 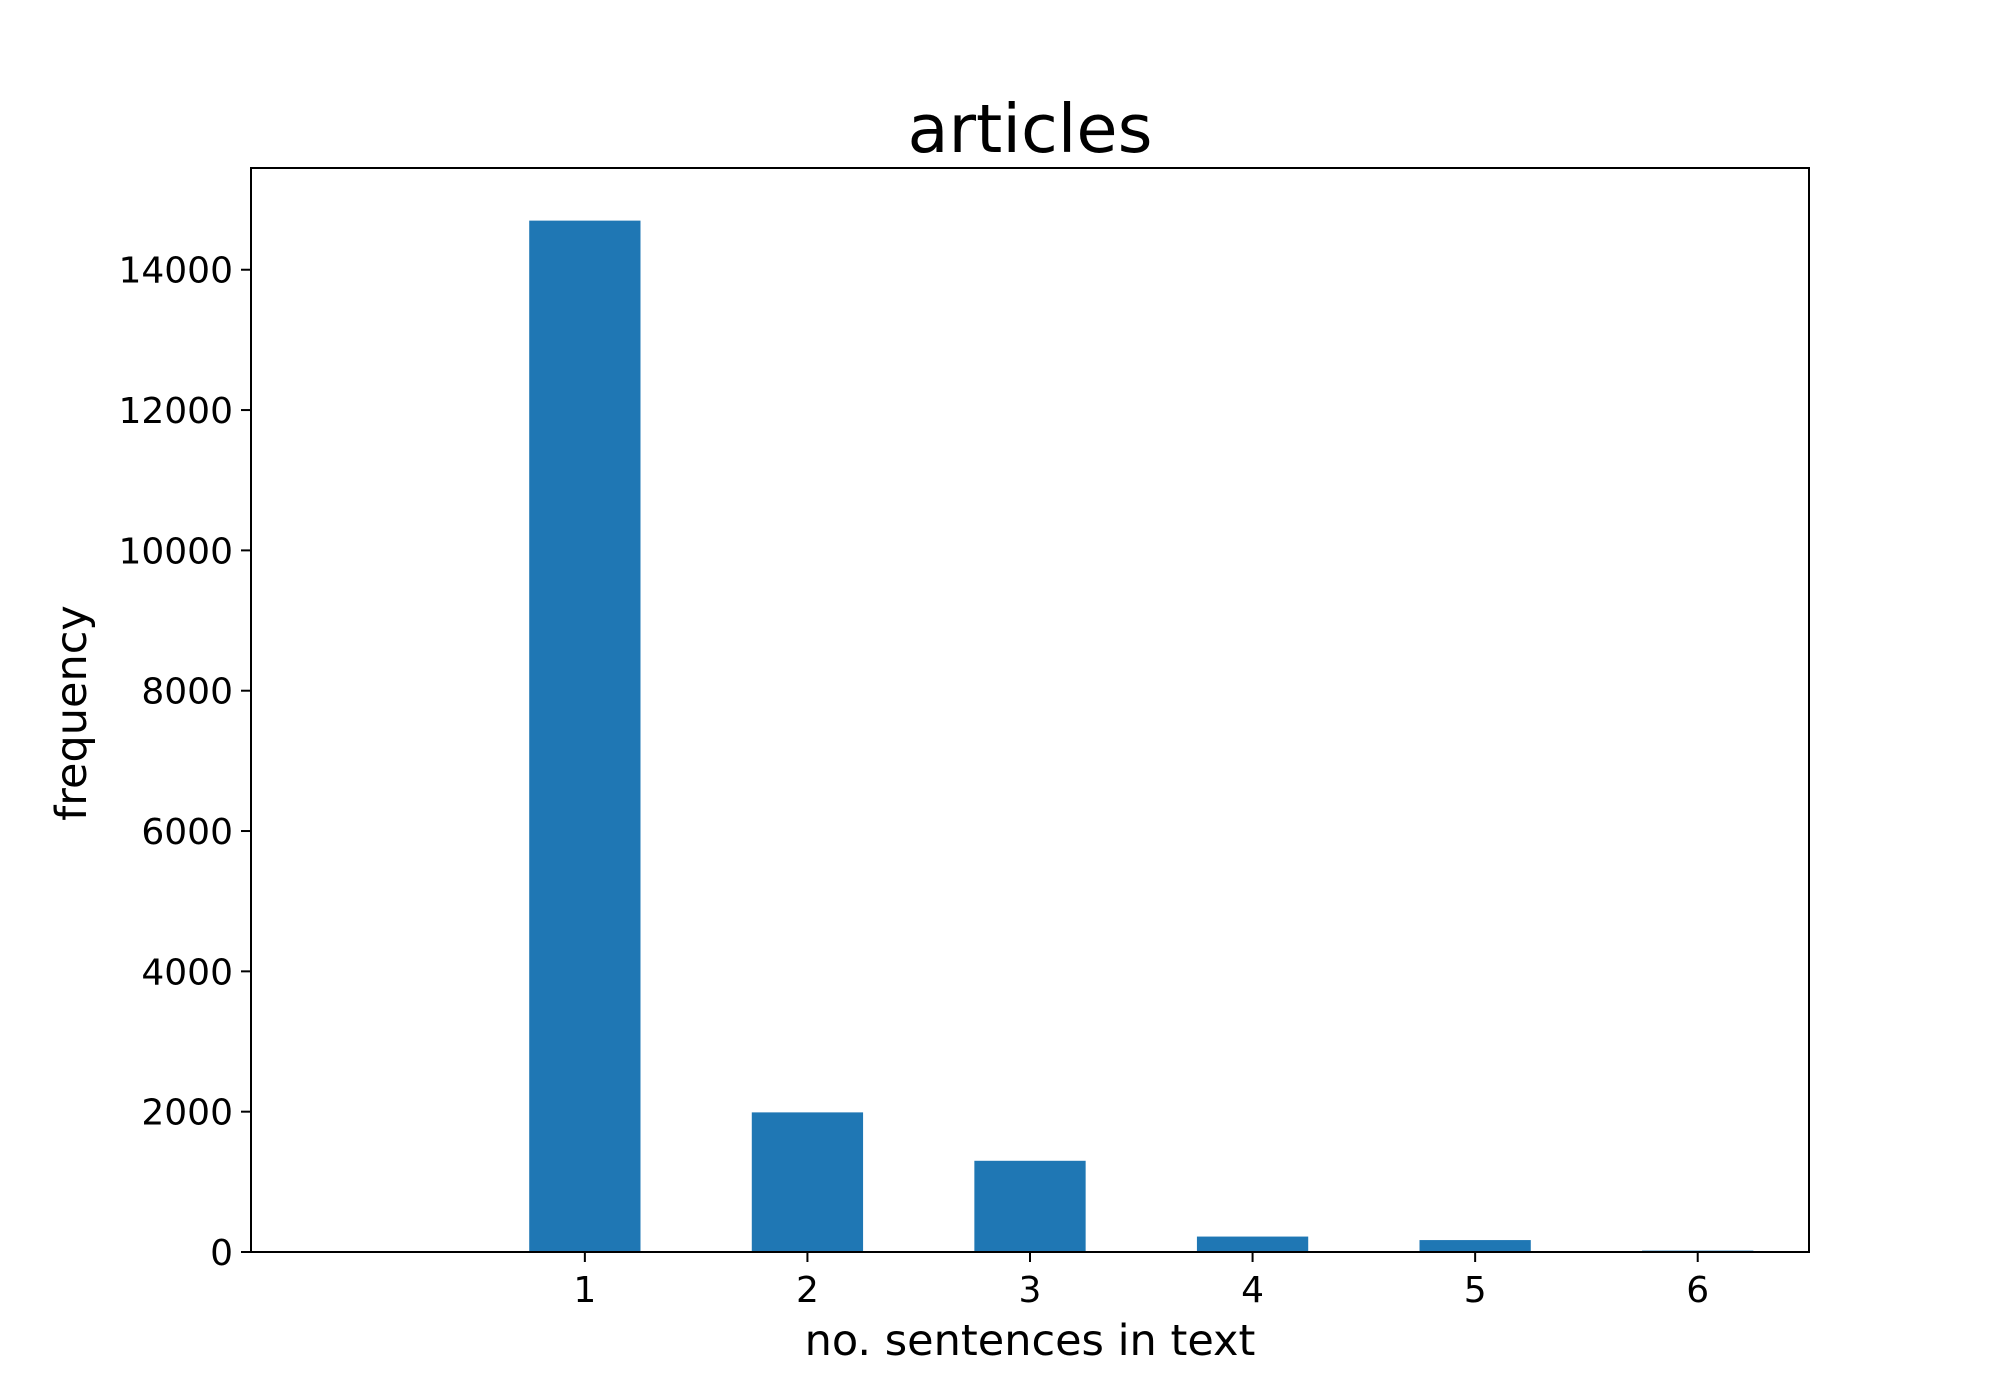 What do you see at coordinates (175, 271) in the screenshot?
I see `y-tick-label: 14000` at bounding box center [175, 271].